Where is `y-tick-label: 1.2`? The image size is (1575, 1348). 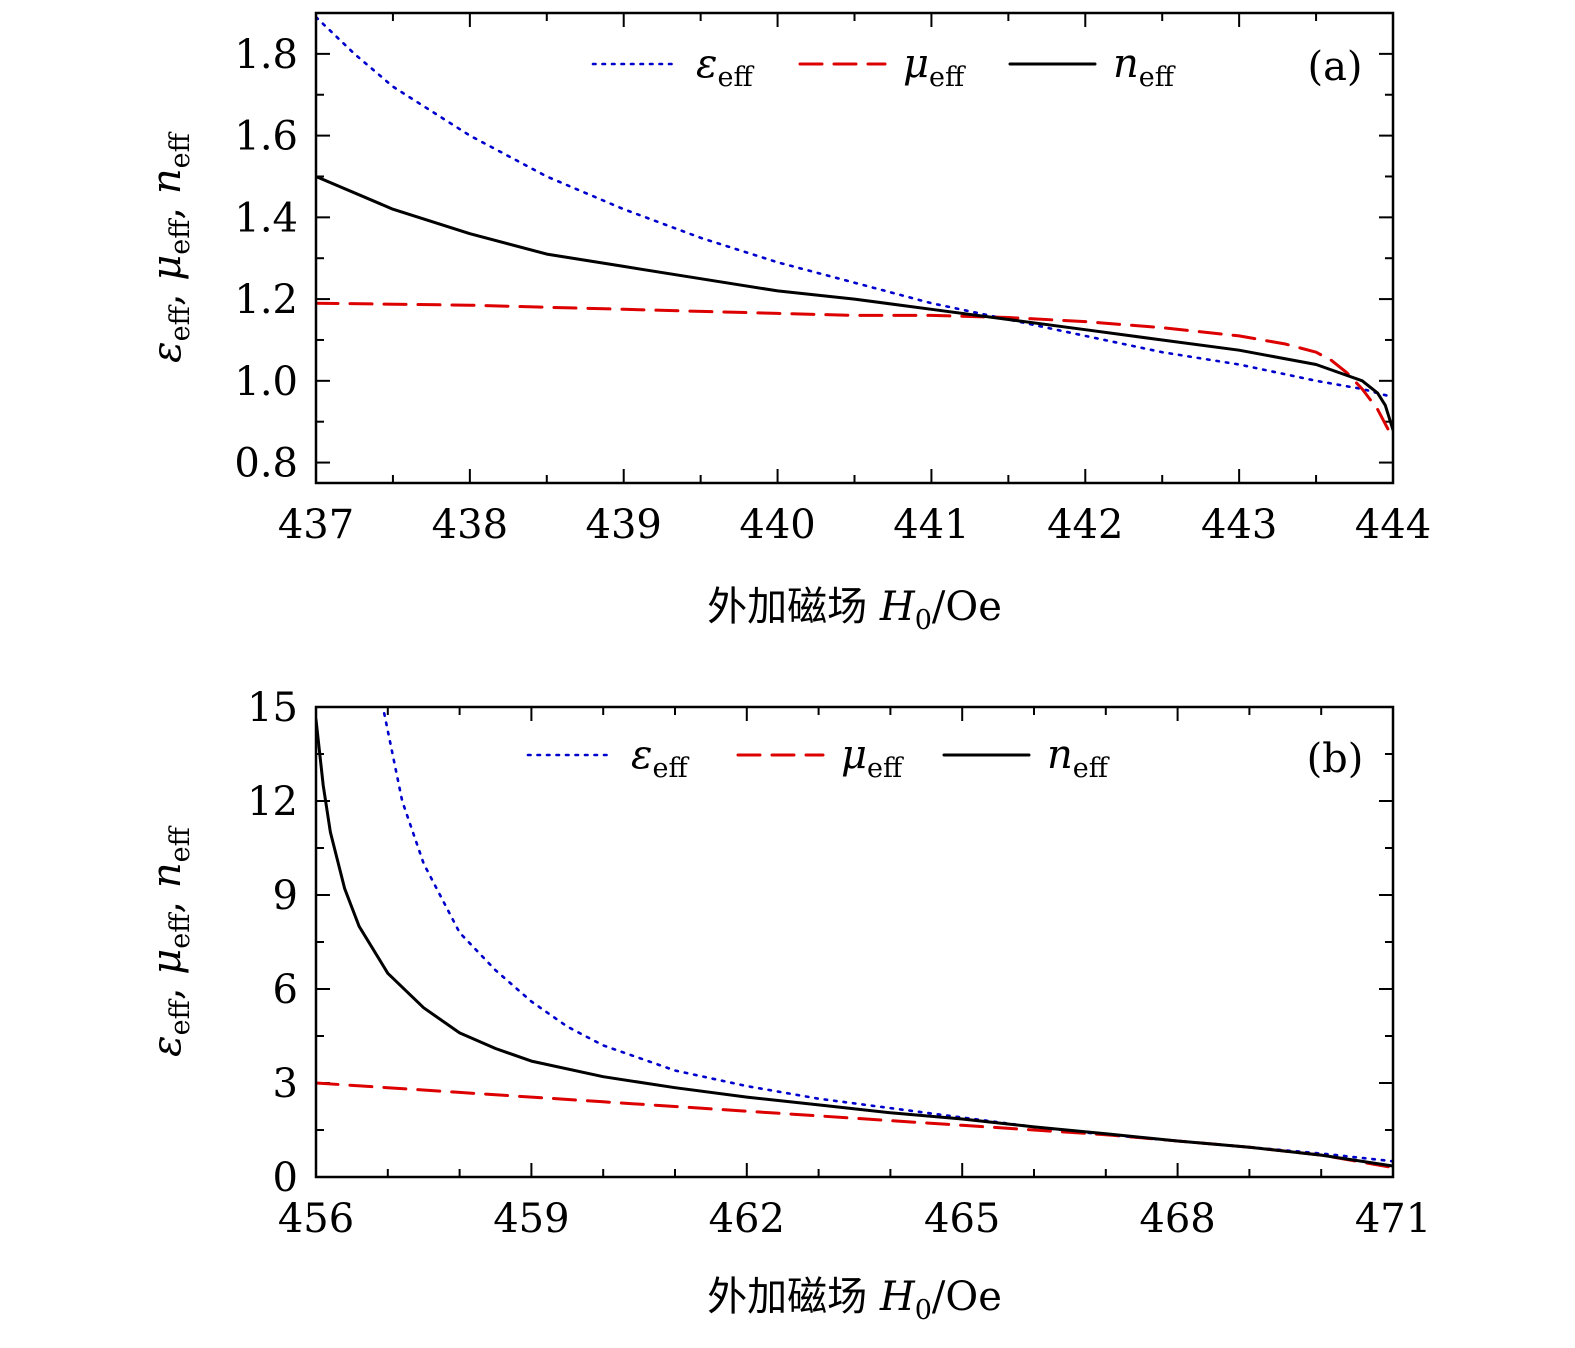 y-tick-label: 1.2 is located at coordinates (266, 300).